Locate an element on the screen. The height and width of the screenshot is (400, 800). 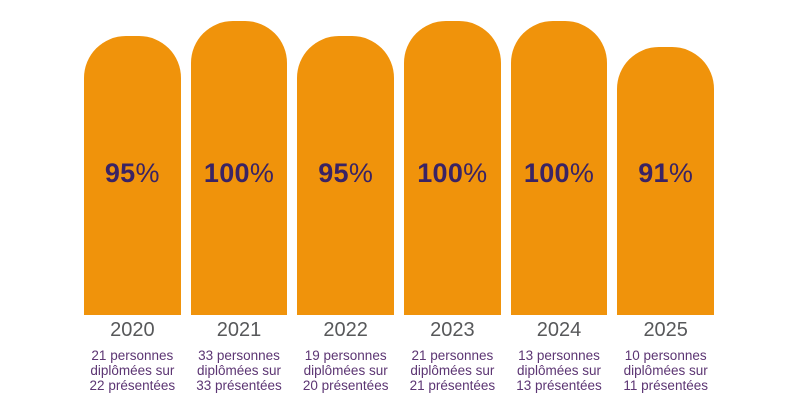
bar-sublabel: 21 personnes diplômées sur 21 présentées is located at coordinates (452, 370).